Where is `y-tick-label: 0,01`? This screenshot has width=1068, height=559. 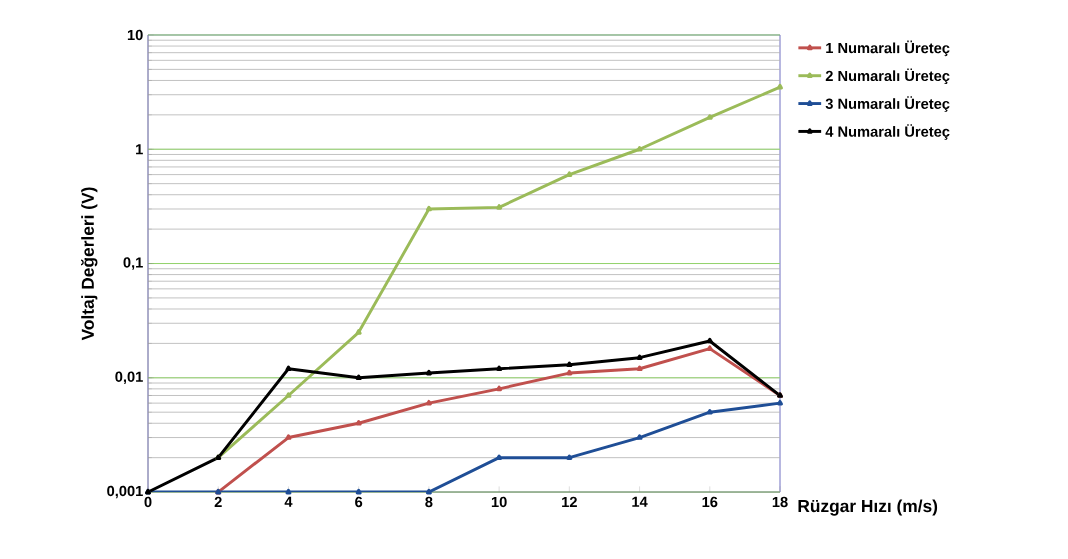
y-tick-label: 0,01 is located at coordinates (129, 378).